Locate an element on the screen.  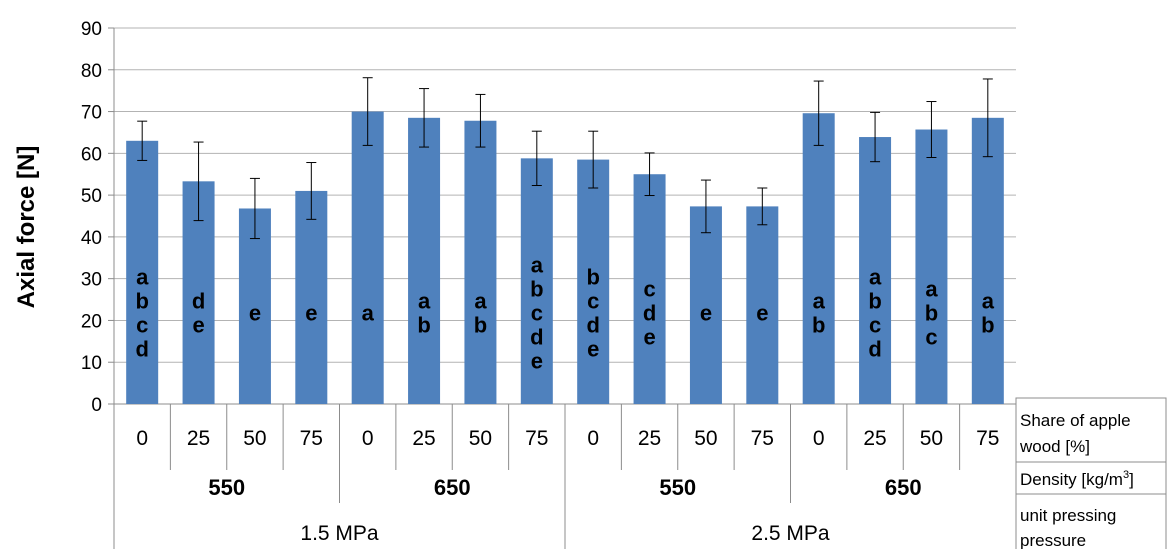
y-axis-label: Axial force [N] is located at coordinates (26, 227).